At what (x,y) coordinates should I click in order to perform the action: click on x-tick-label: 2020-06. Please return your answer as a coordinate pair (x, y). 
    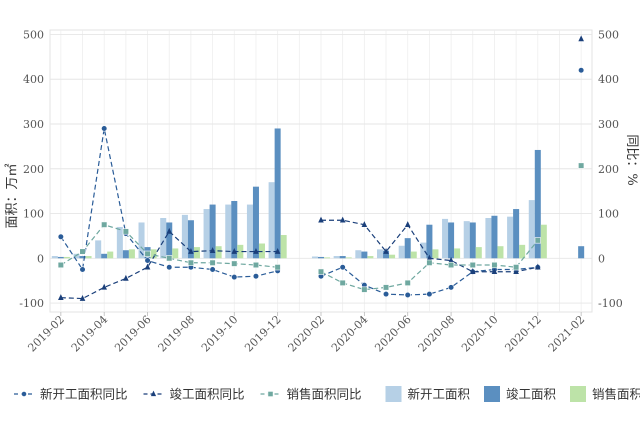
    Looking at the image, I should click on (393, 334).